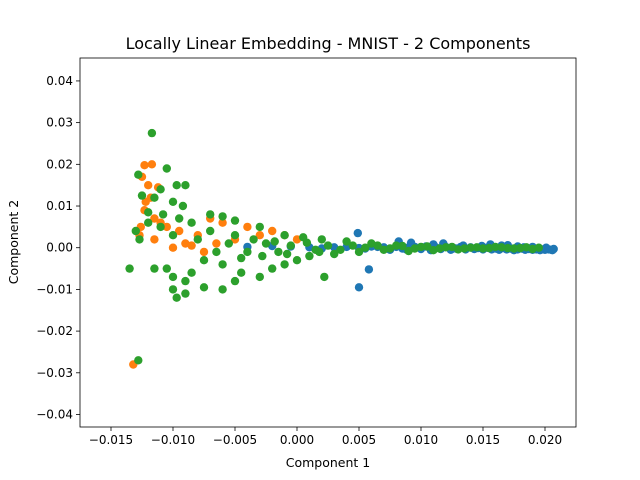 Image resolution: width=640 pixels, height=480 pixels. What do you see at coordinates (359, 440) in the screenshot?
I see `x-tick-label: 0.005` at bounding box center [359, 440].